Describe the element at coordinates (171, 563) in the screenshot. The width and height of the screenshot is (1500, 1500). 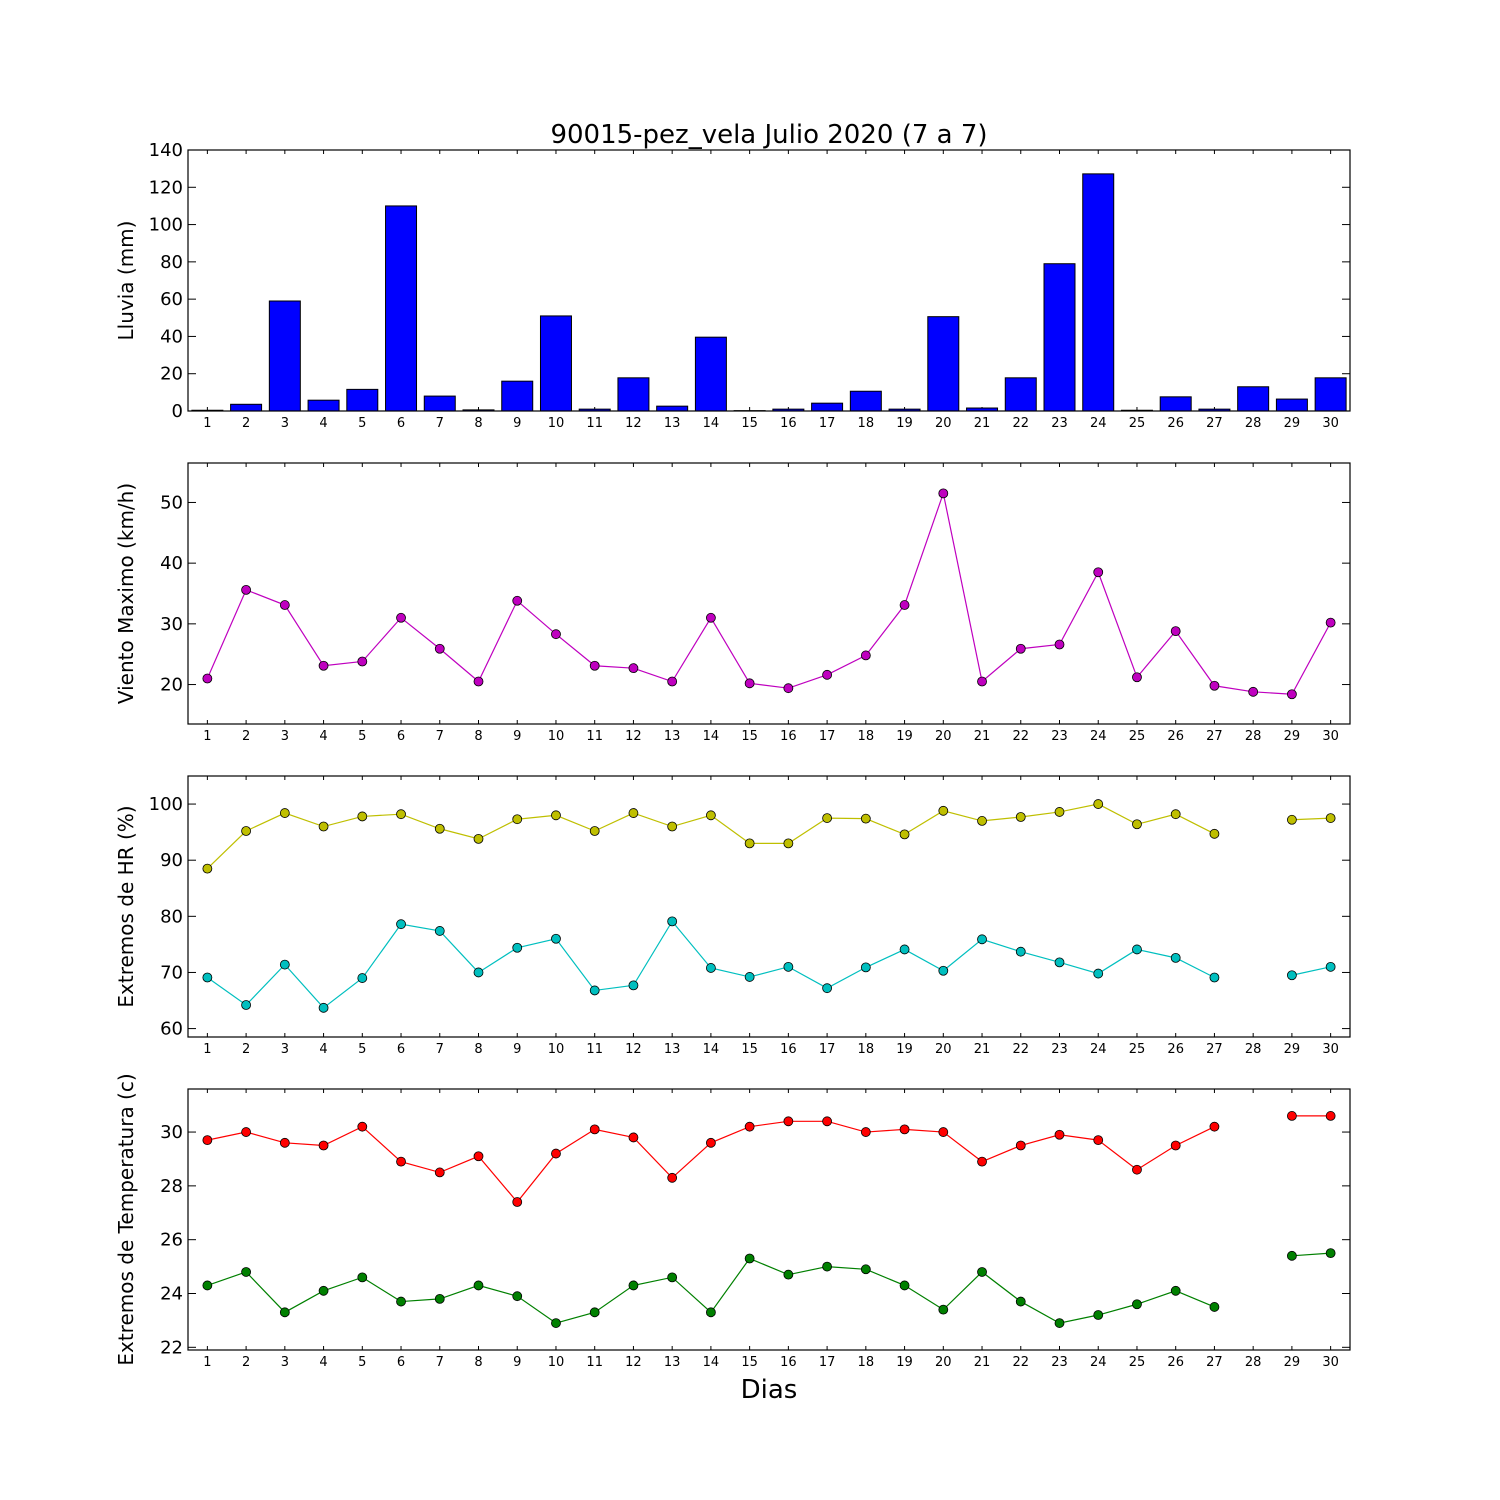
I see `y-tick-label: 40` at that location.